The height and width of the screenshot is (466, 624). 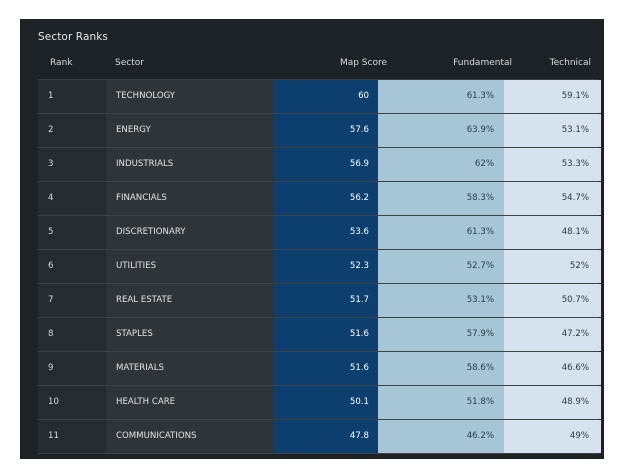 I want to click on cell-rank: 3, so click(x=72, y=164).